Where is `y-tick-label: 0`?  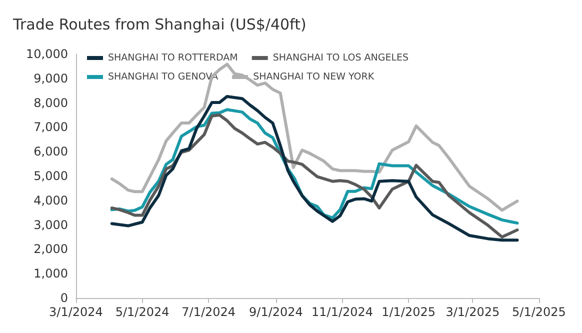 y-tick-label: 0 is located at coordinates (64, 298).